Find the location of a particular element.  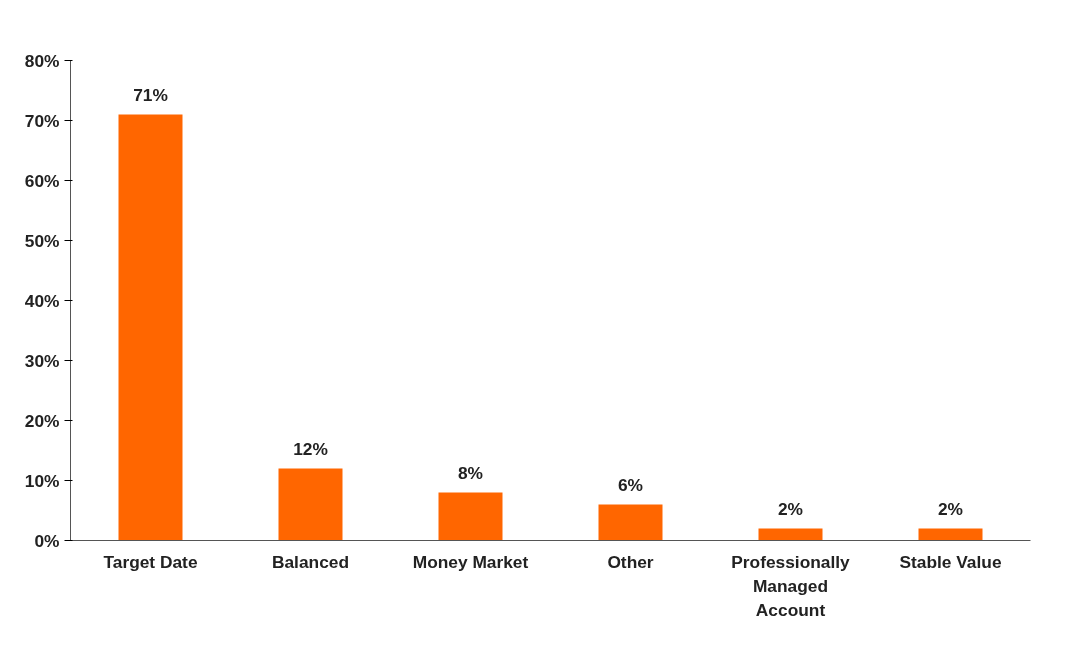

y-tick-label: 20% is located at coordinates (42, 420).